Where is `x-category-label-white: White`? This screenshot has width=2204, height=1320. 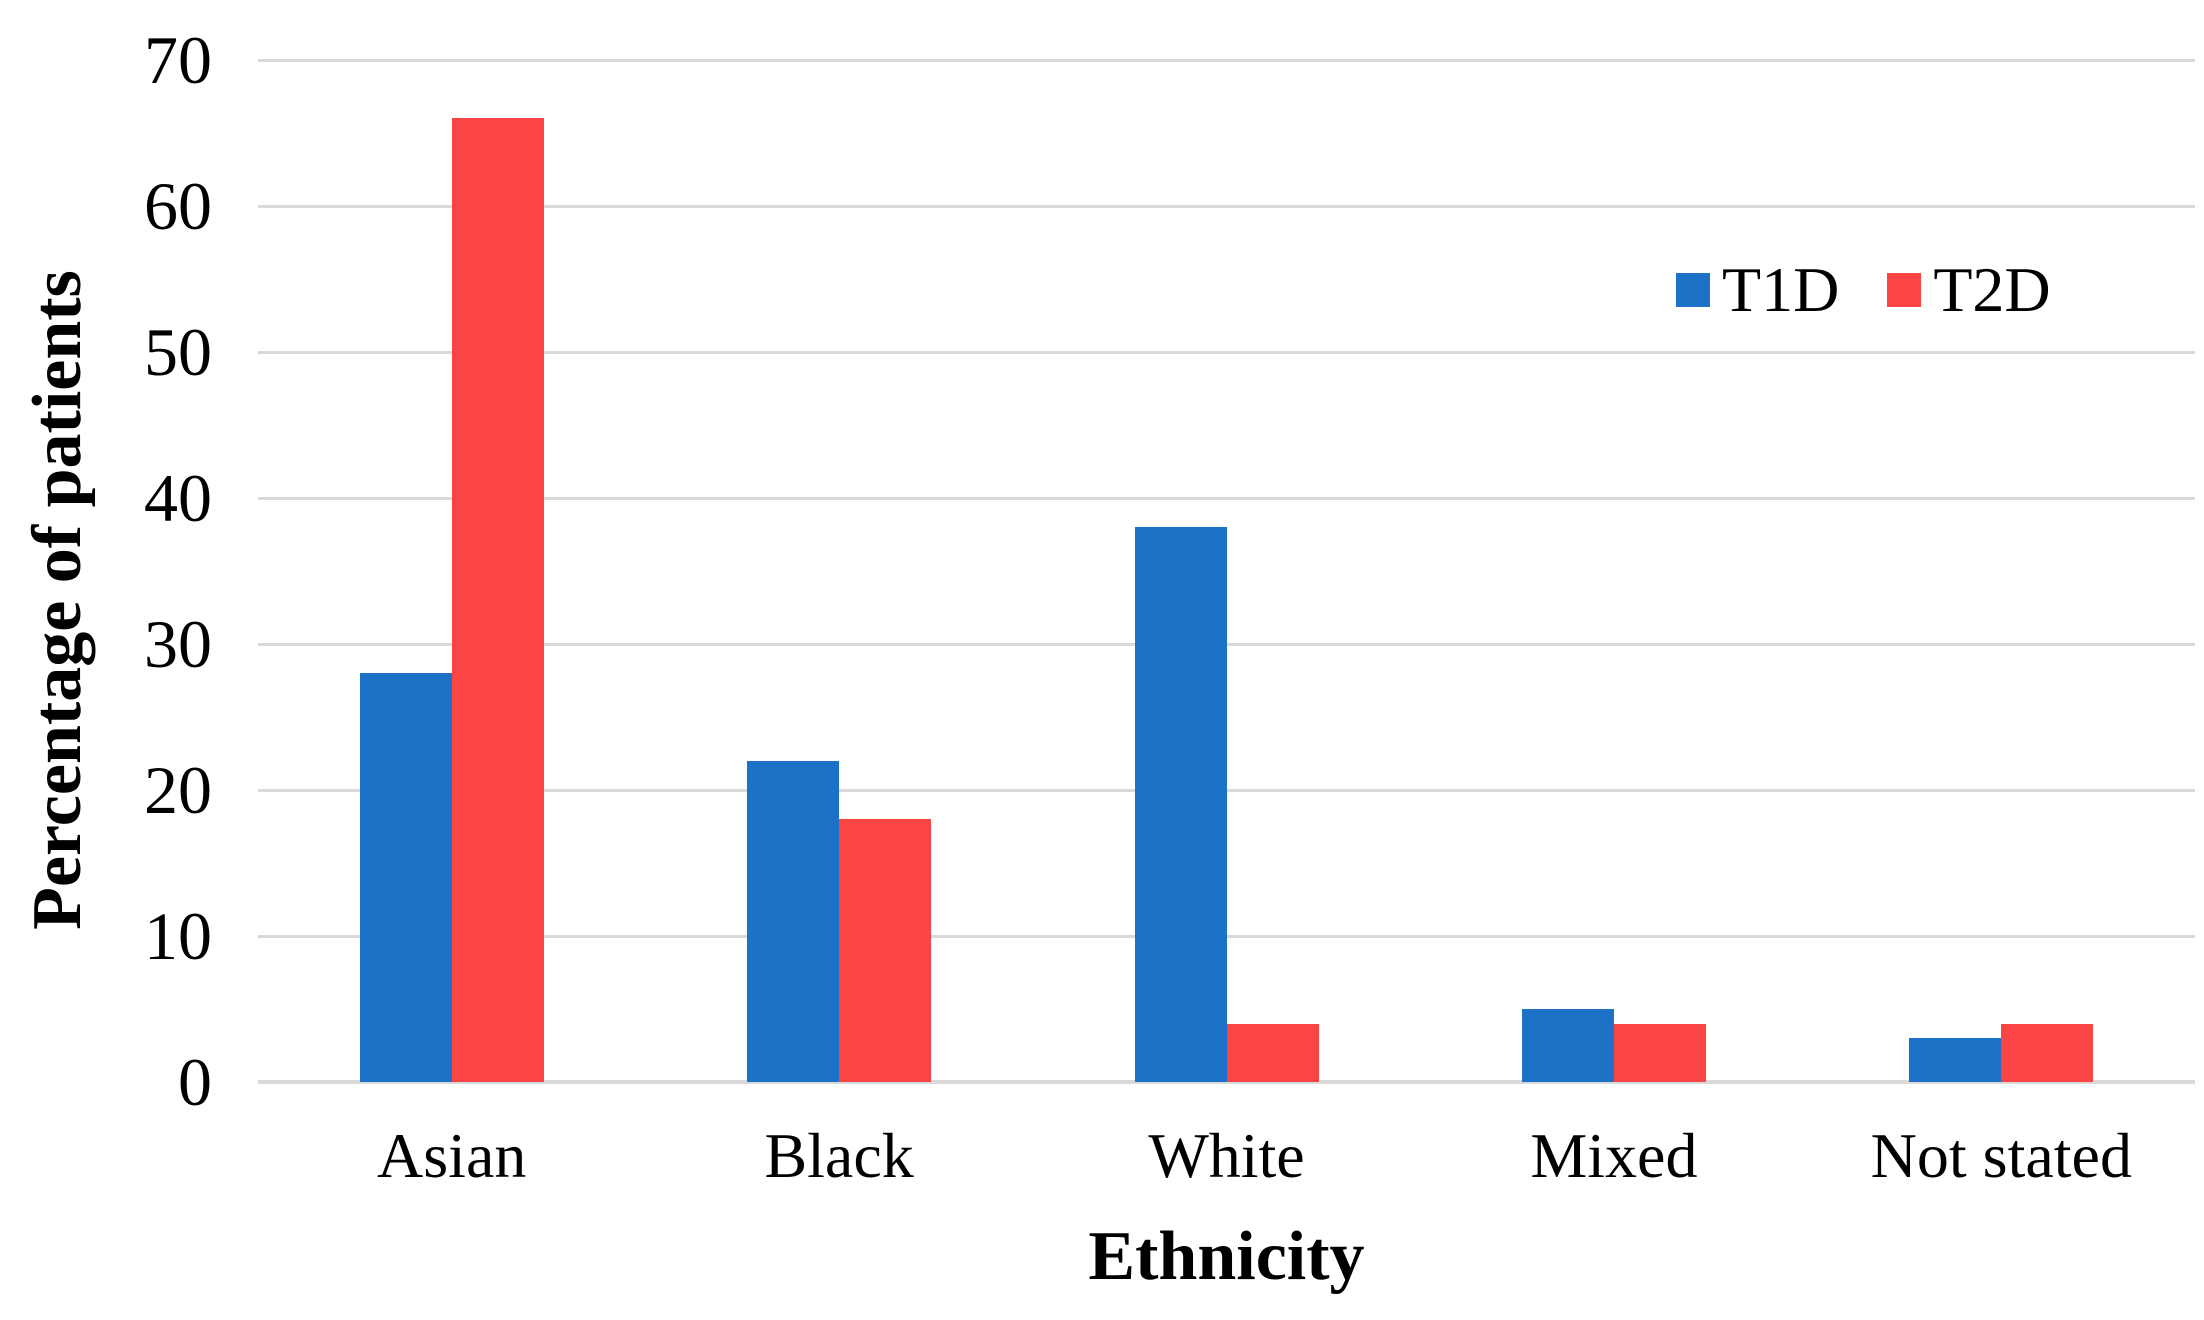
x-category-label-white: White is located at coordinates (1226, 1155).